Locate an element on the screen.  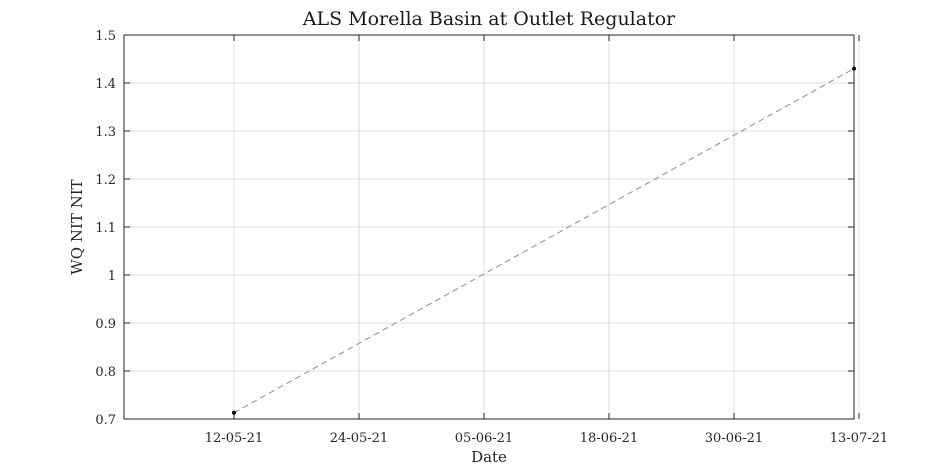
x-axis-label: Date is located at coordinates (489, 457).